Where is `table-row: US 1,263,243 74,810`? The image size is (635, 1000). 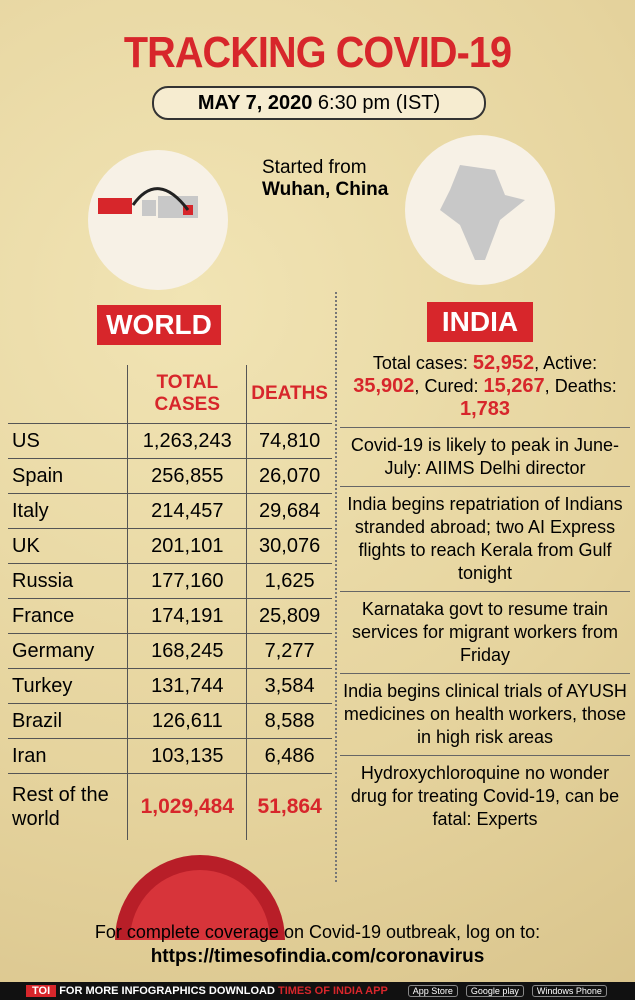
table-row: US 1,263,243 74,810 is located at coordinates (170, 441).